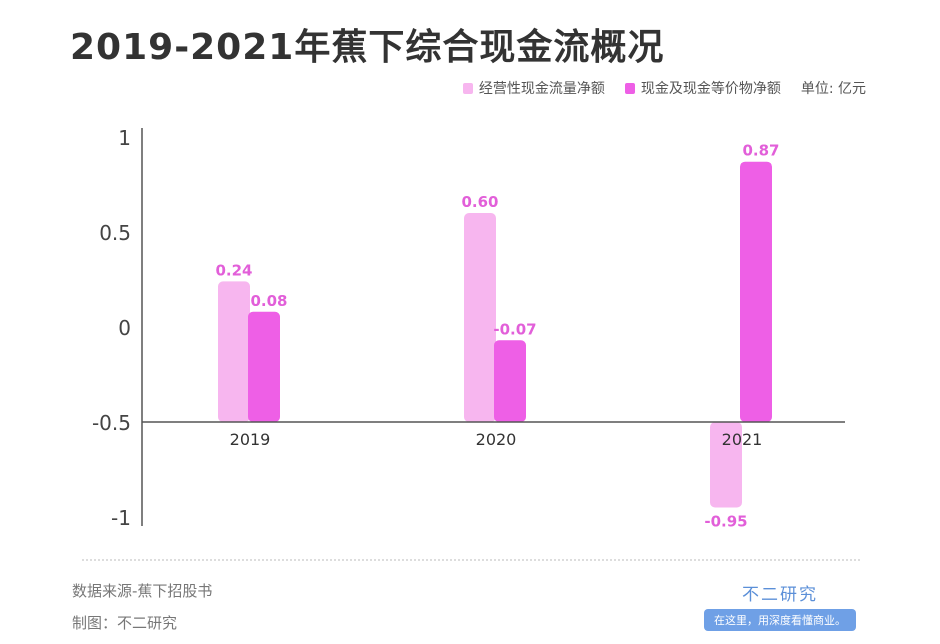 The height and width of the screenshot is (644, 940). What do you see at coordinates (234, 351) in the screenshot?
I see `bar-2019-s0` at bounding box center [234, 351].